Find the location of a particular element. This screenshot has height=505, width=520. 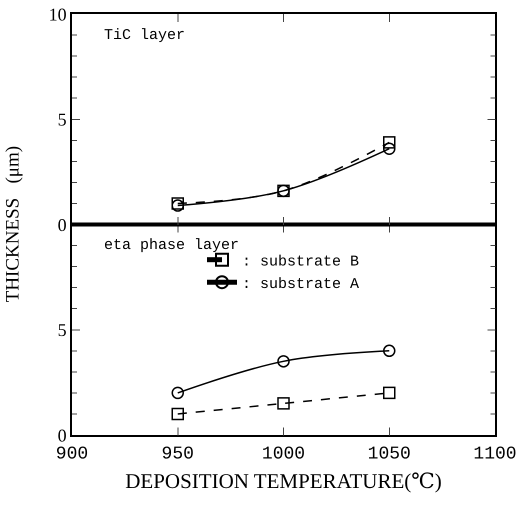

annotation: eta phase layer is located at coordinates (172, 245).